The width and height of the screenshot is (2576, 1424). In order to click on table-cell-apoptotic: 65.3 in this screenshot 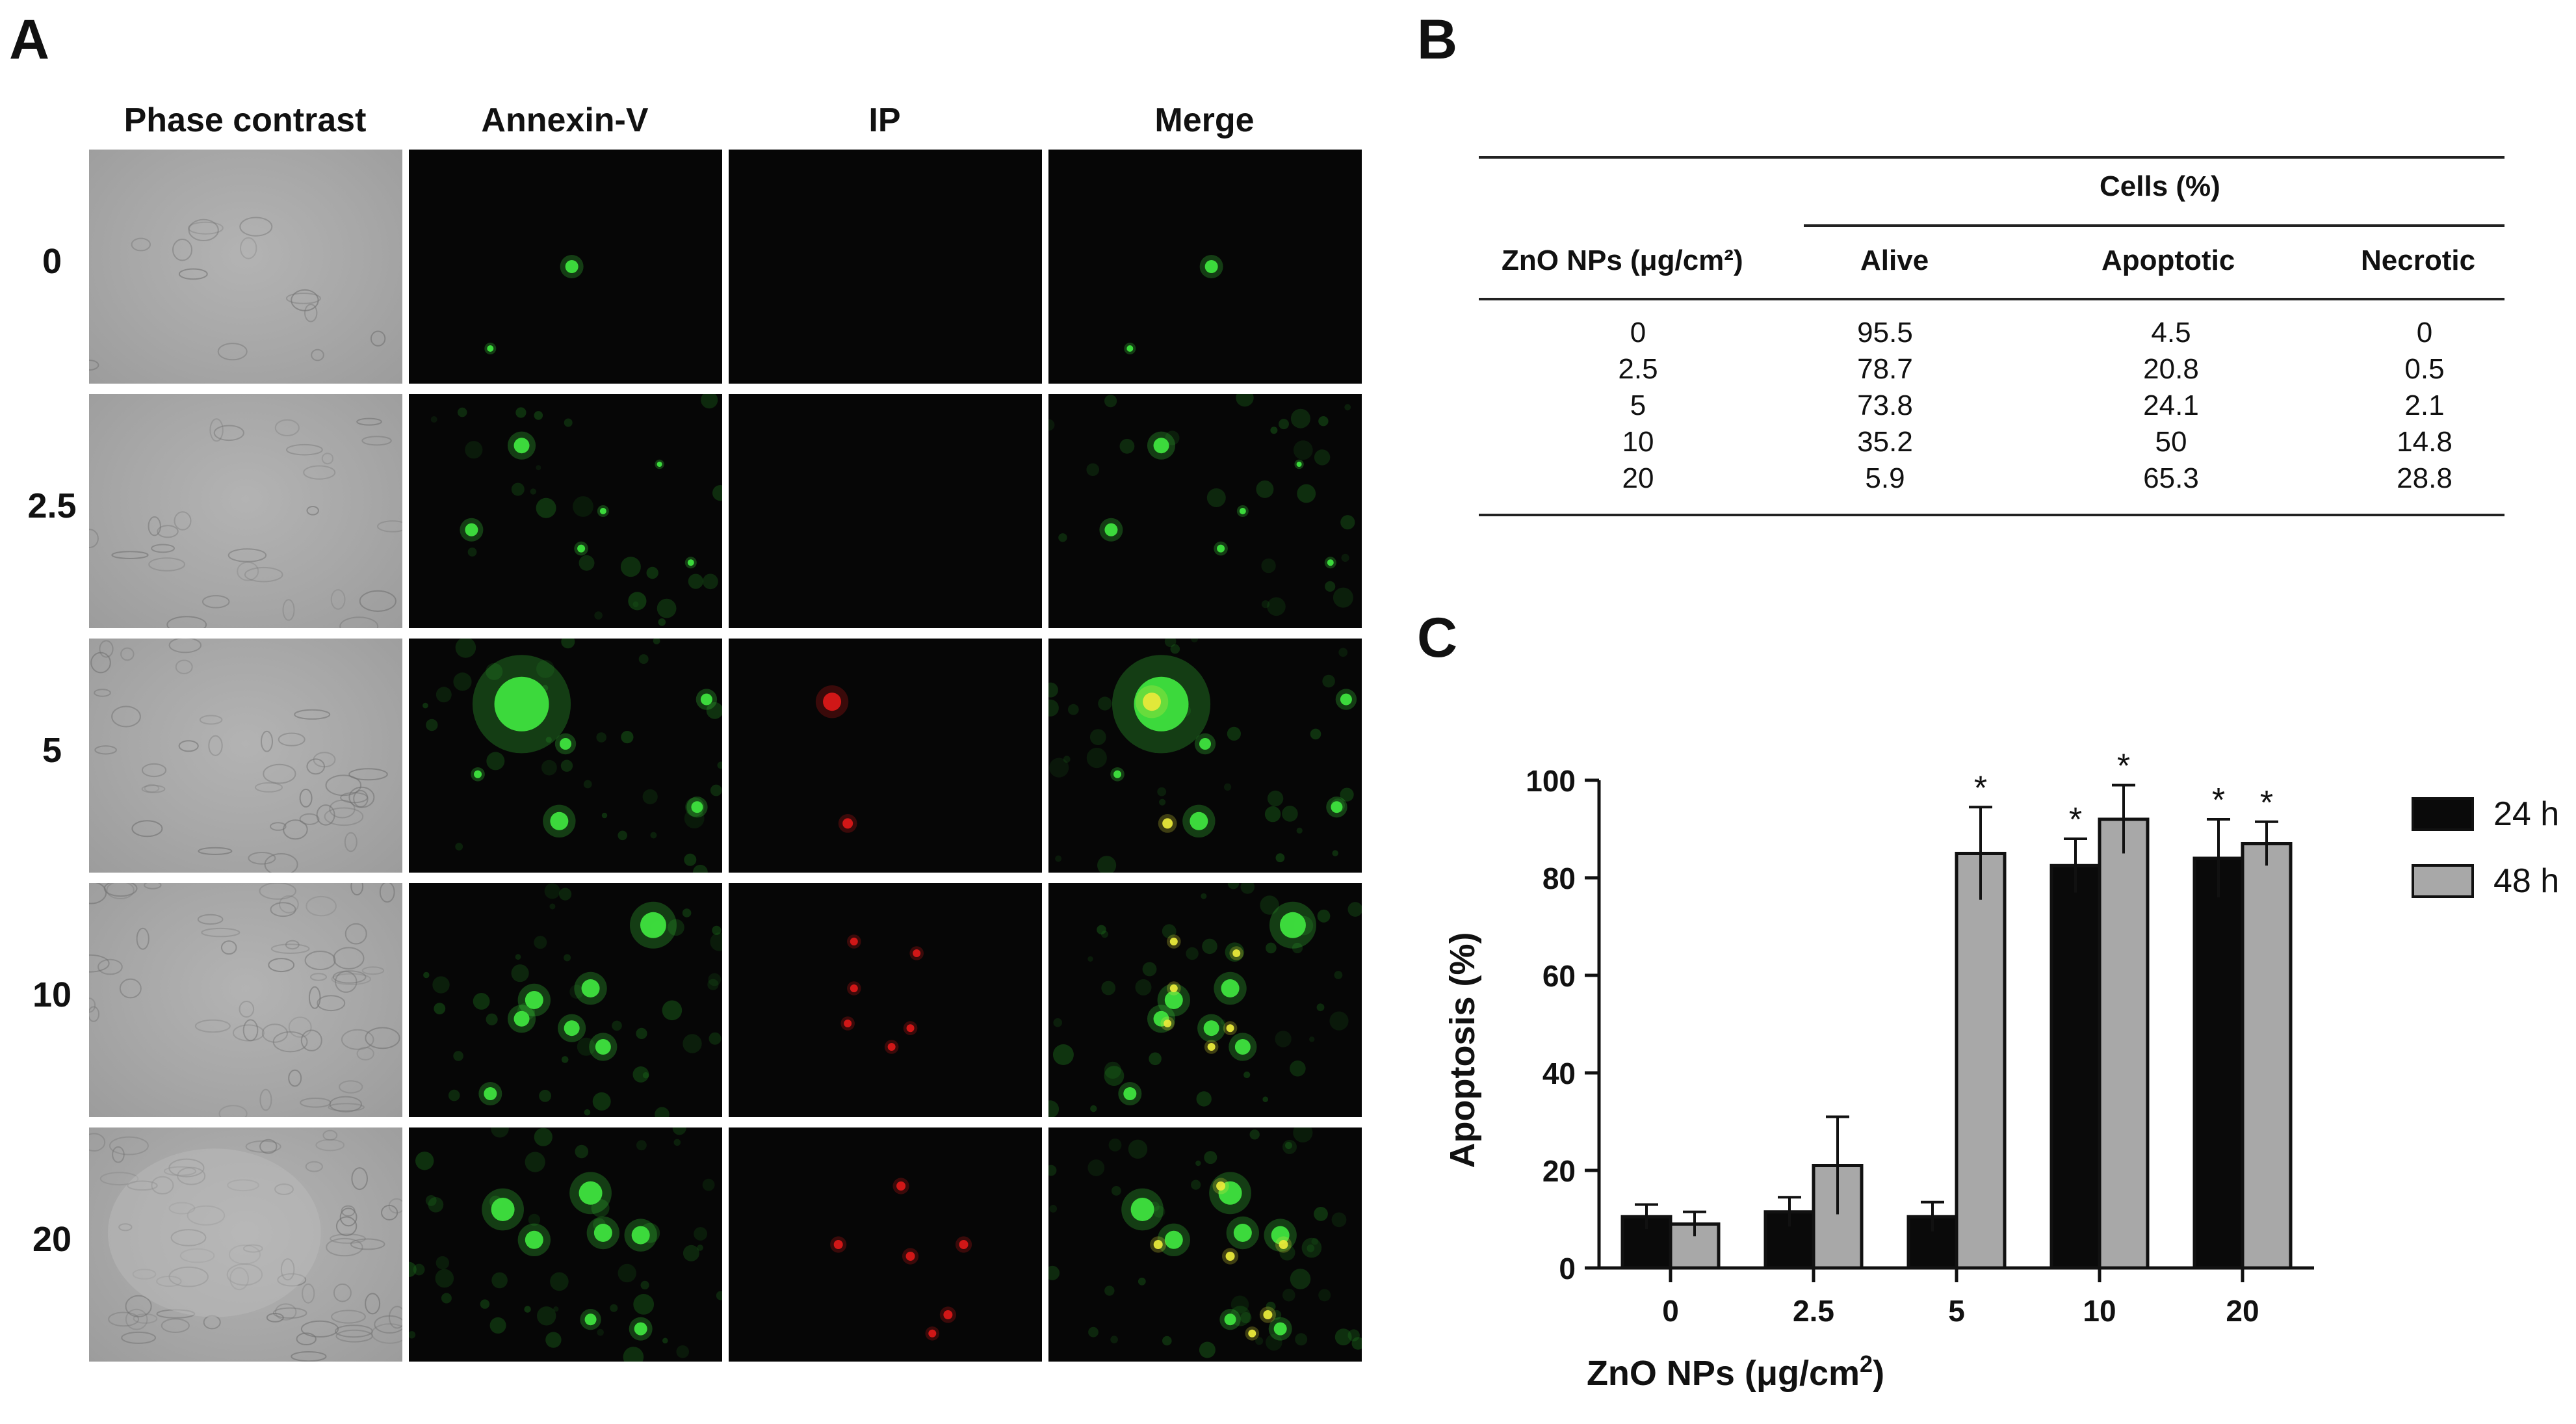, I will do `click(2171, 478)`.